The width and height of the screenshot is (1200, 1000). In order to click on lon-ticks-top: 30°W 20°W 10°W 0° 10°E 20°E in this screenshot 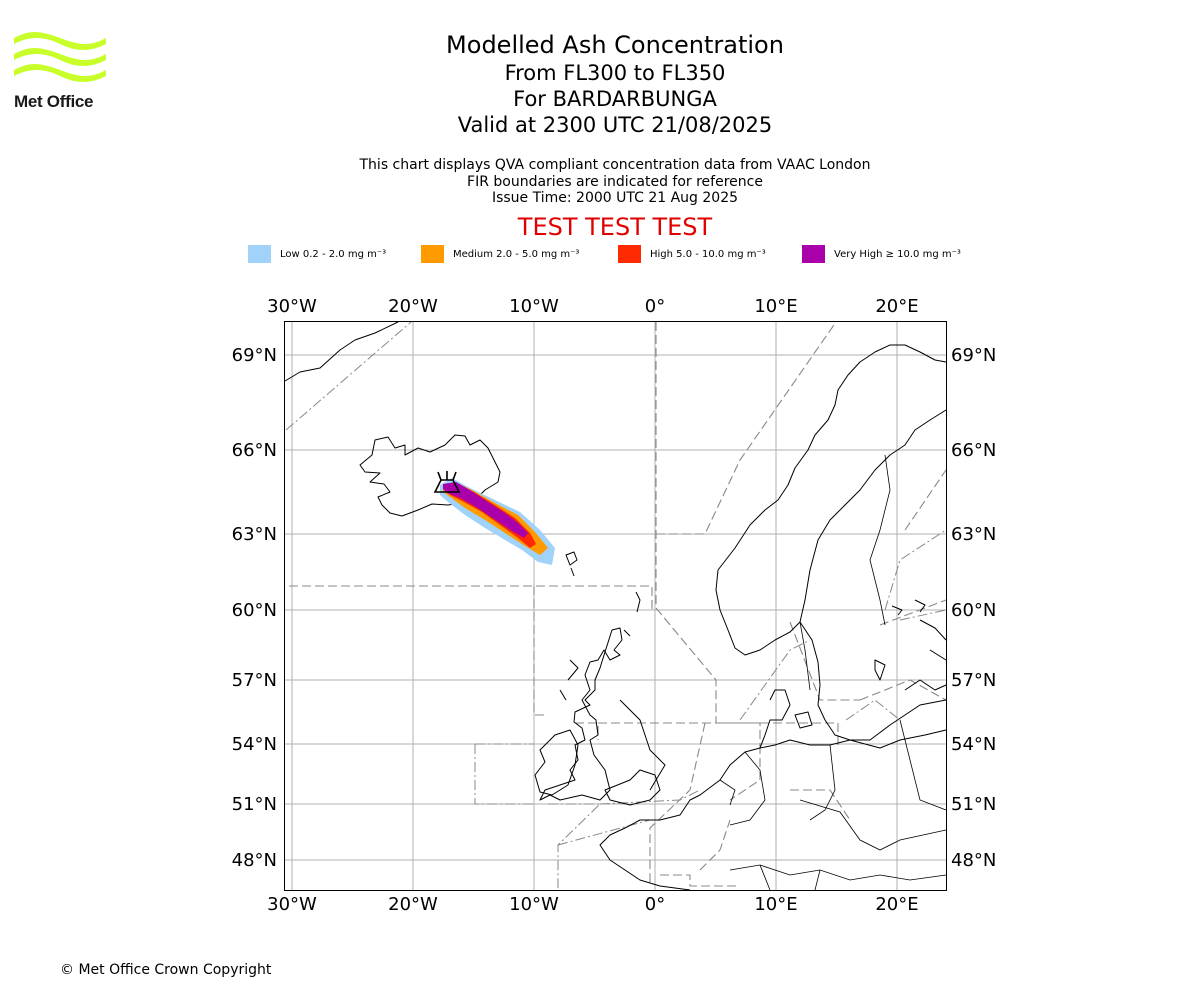, I will do `click(592, 306)`.